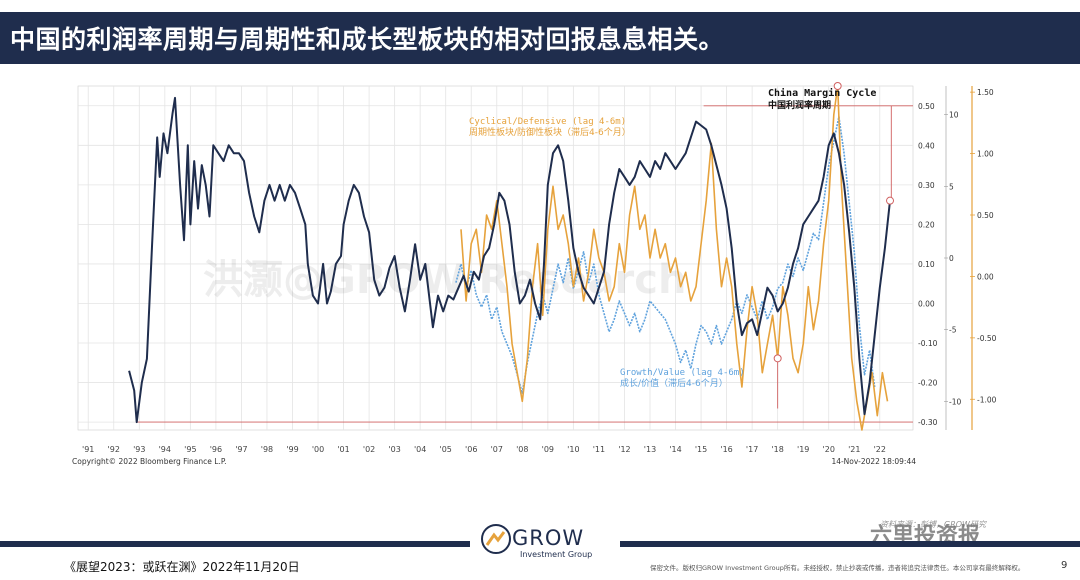 The height and width of the screenshot is (580, 1080). I want to click on footer-line-left, so click(235, 544).